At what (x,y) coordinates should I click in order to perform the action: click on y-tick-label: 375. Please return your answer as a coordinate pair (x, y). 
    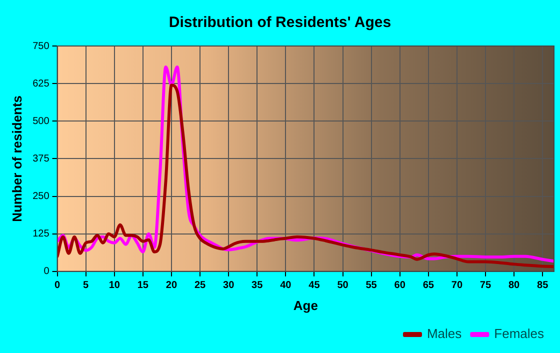
    Looking at the image, I should click on (41, 158).